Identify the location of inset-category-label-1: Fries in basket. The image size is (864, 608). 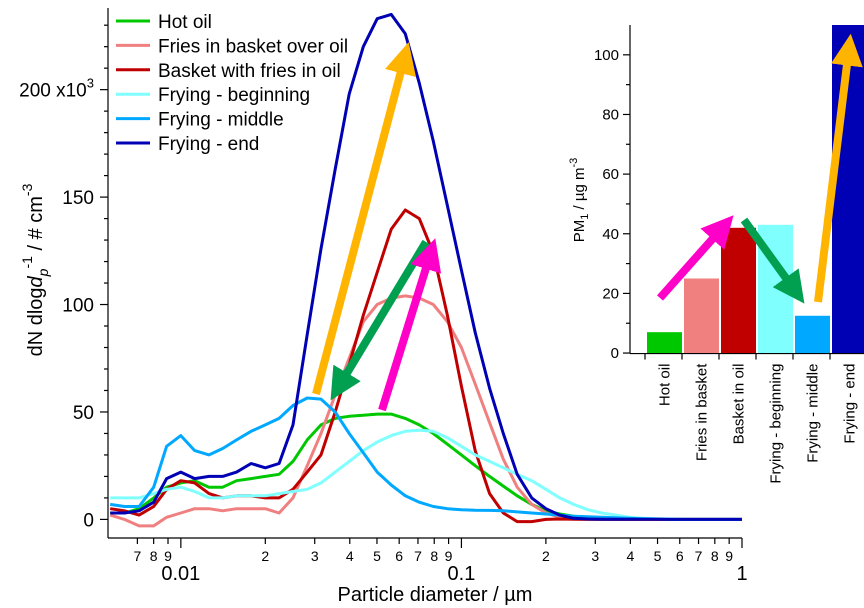
(702, 412).